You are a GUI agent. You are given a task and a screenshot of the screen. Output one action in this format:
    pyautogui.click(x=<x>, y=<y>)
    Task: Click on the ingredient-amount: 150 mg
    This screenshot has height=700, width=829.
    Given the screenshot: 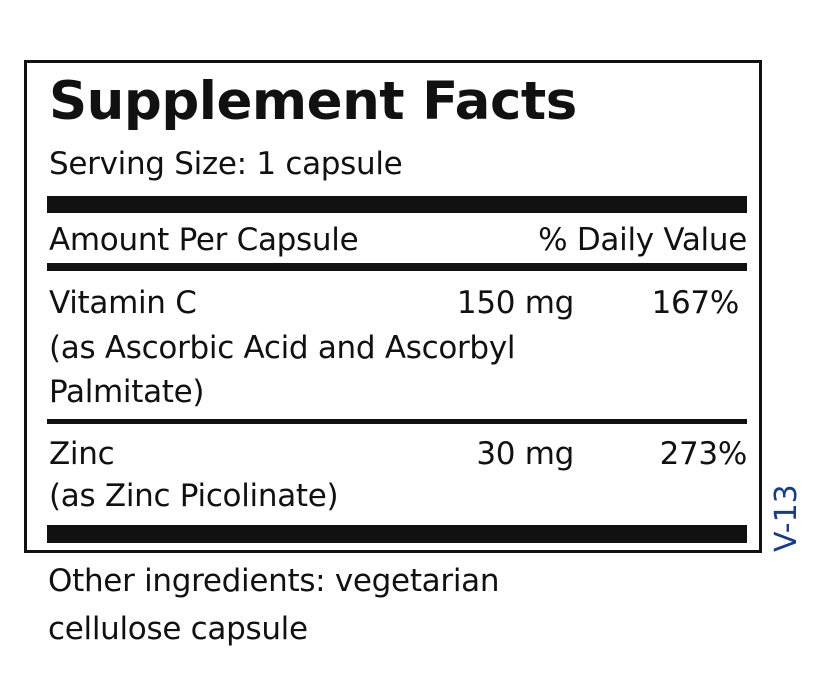 What is the action you would take?
    pyautogui.click(x=515, y=303)
    